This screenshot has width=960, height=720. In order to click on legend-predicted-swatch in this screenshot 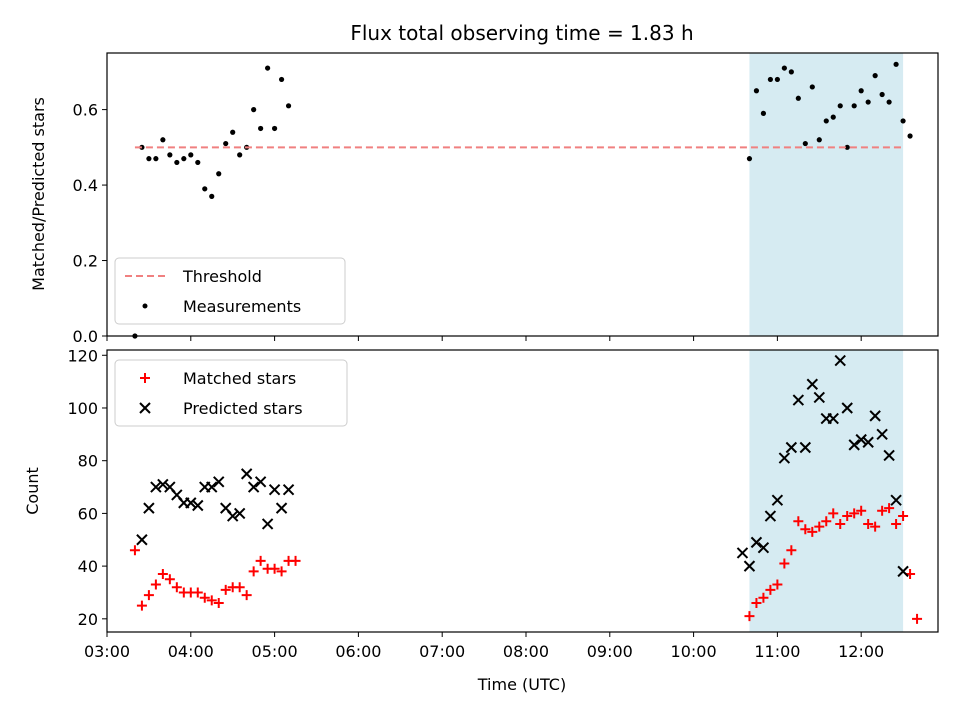, I will do `click(145, 408)`.